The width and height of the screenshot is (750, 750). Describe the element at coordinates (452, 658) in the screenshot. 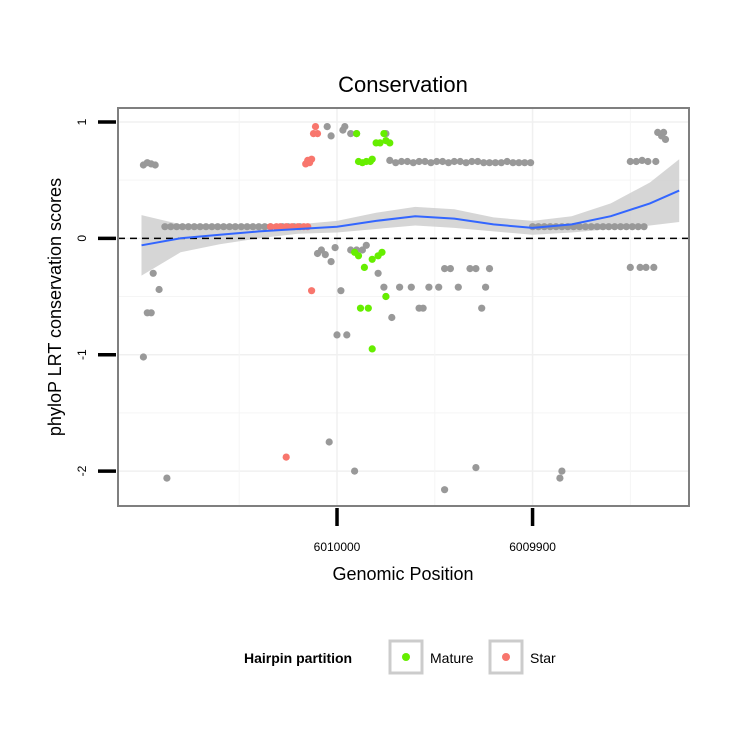

I see `legend-label-mature: Mature` at that location.